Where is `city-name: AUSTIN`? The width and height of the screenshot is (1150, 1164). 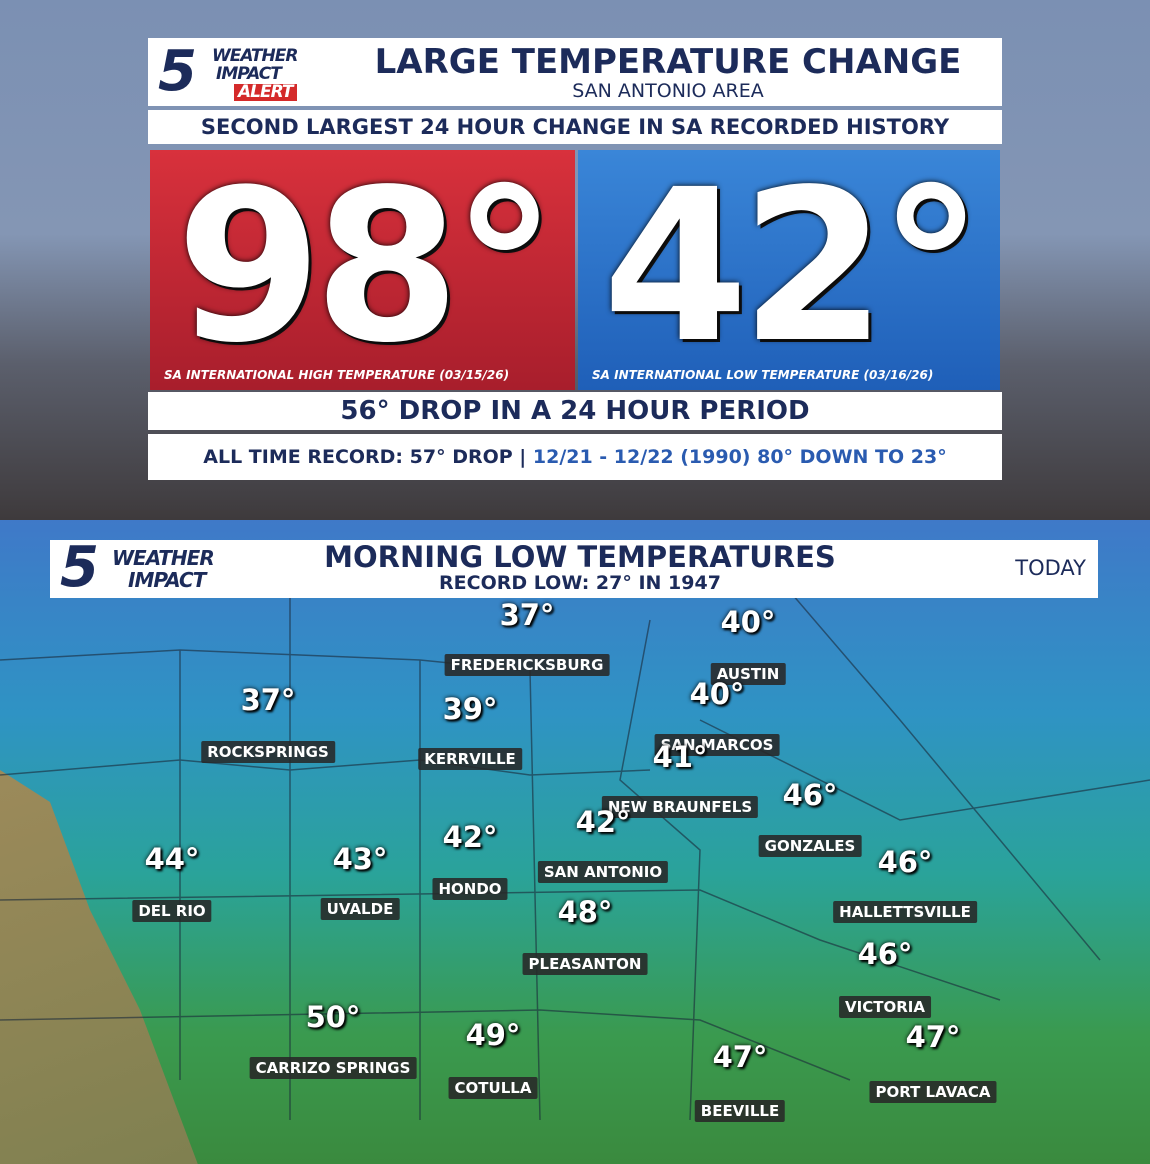 city-name: AUSTIN is located at coordinates (748, 674).